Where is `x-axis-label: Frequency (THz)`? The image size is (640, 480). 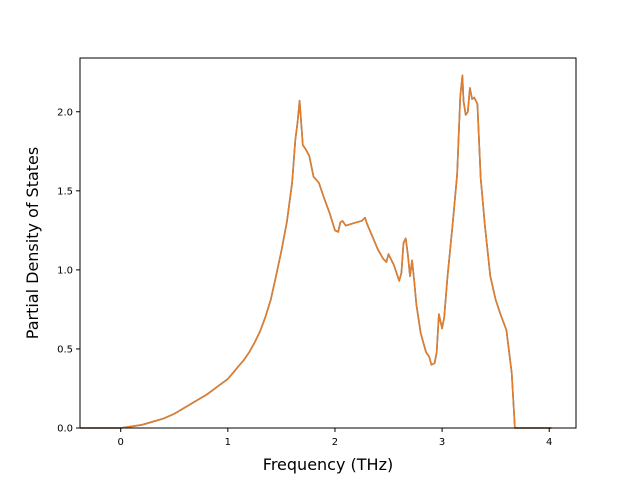 x-axis-label: Frequency (THz) is located at coordinates (328, 464).